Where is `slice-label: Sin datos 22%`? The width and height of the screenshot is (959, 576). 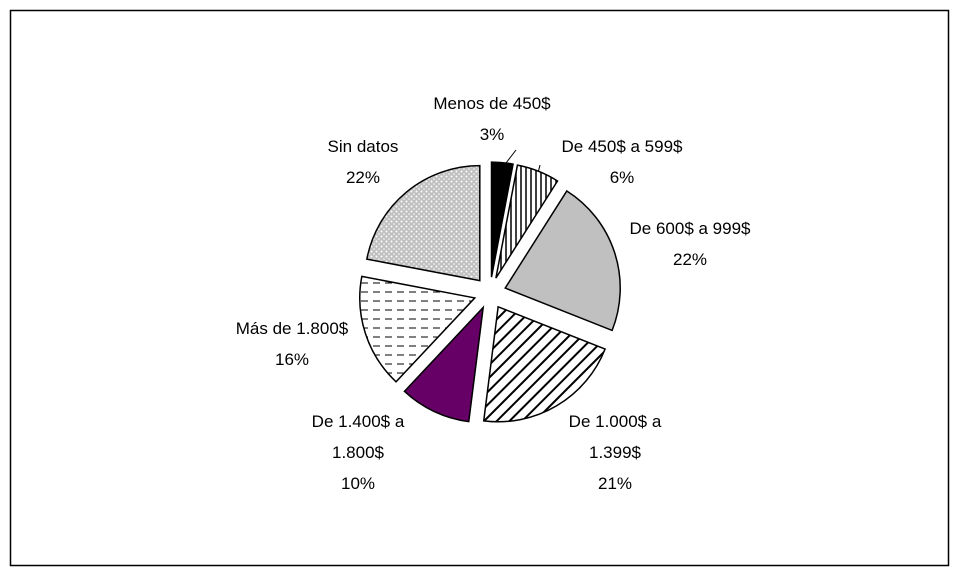
slice-label: Sin datos 22% is located at coordinates (363, 162).